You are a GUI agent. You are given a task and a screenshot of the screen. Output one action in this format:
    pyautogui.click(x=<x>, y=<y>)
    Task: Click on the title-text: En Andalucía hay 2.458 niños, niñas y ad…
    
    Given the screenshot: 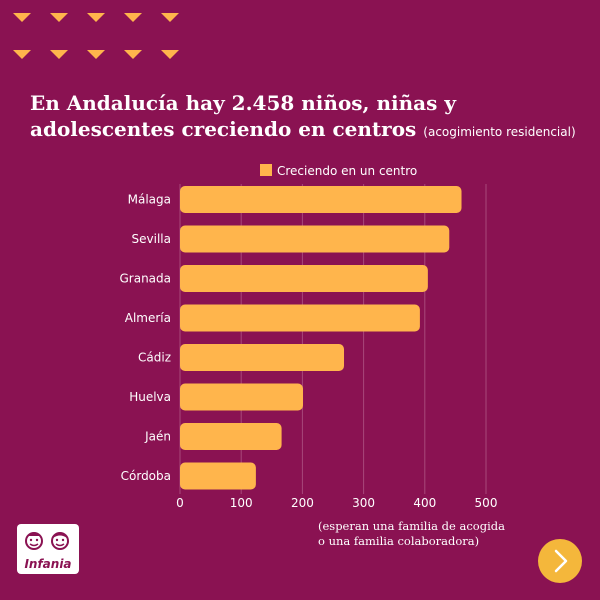 What is the action you would take?
    pyautogui.click(x=243, y=116)
    